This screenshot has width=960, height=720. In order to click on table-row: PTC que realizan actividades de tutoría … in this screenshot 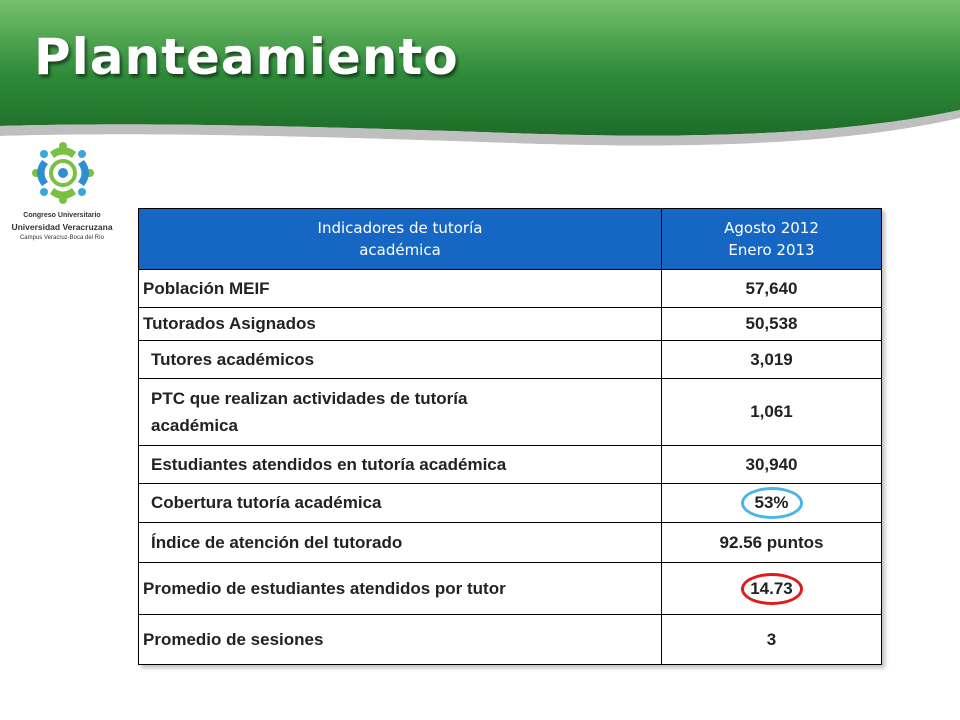, I will do `click(510, 412)`.